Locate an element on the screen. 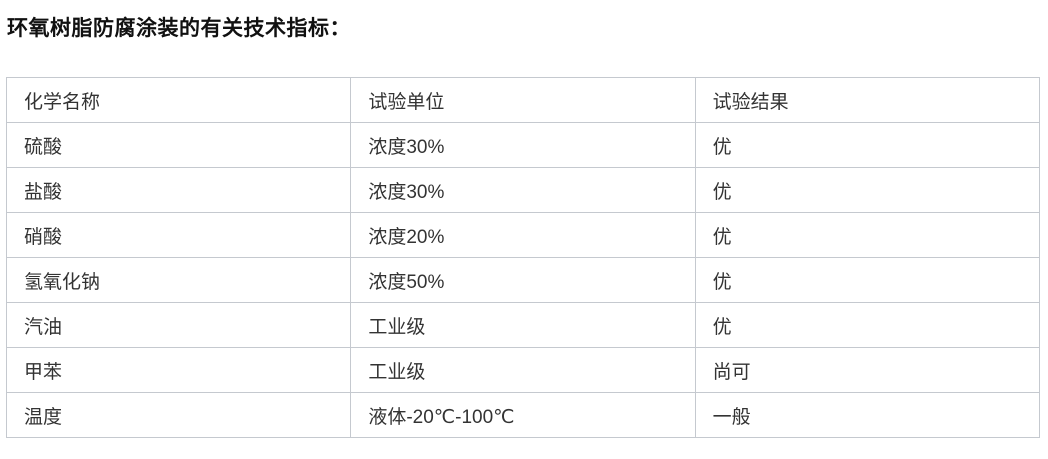 This screenshot has height=459, width=1048. column-header-test-unit: 试验单位 is located at coordinates (523, 100).